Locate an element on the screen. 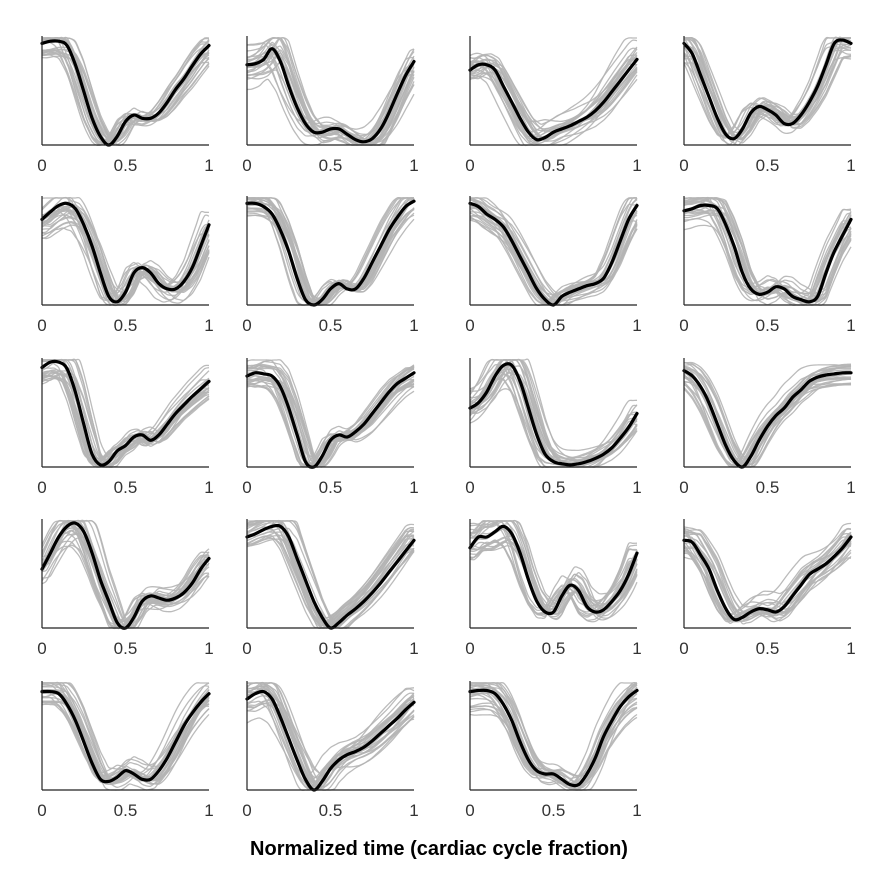  panel-r3-c3: 0 0.5 1 is located at coordinates (553, 427).